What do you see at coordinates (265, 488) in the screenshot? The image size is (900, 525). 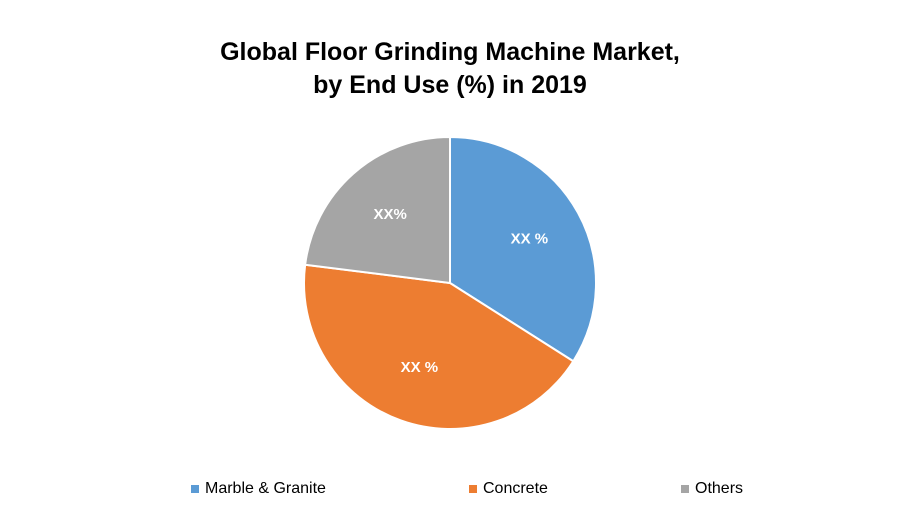 I see `legend-label-marble-granite: Marble & Granite` at bounding box center [265, 488].